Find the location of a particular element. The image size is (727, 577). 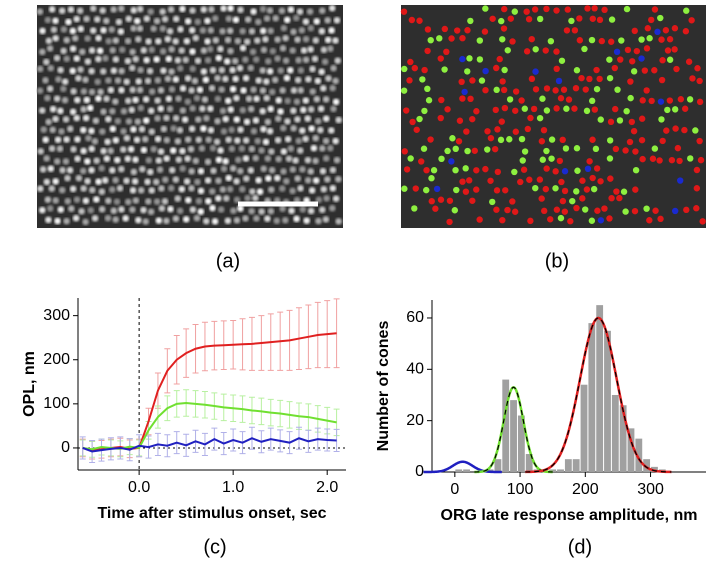

gaussian-fit-dash is located at coordinates (513, 429).